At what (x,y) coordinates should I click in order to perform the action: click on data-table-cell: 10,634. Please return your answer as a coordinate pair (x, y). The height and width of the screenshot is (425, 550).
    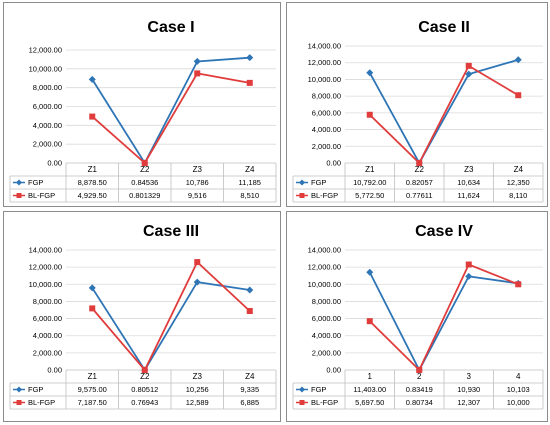
    Looking at the image, I should click on (468, 182).